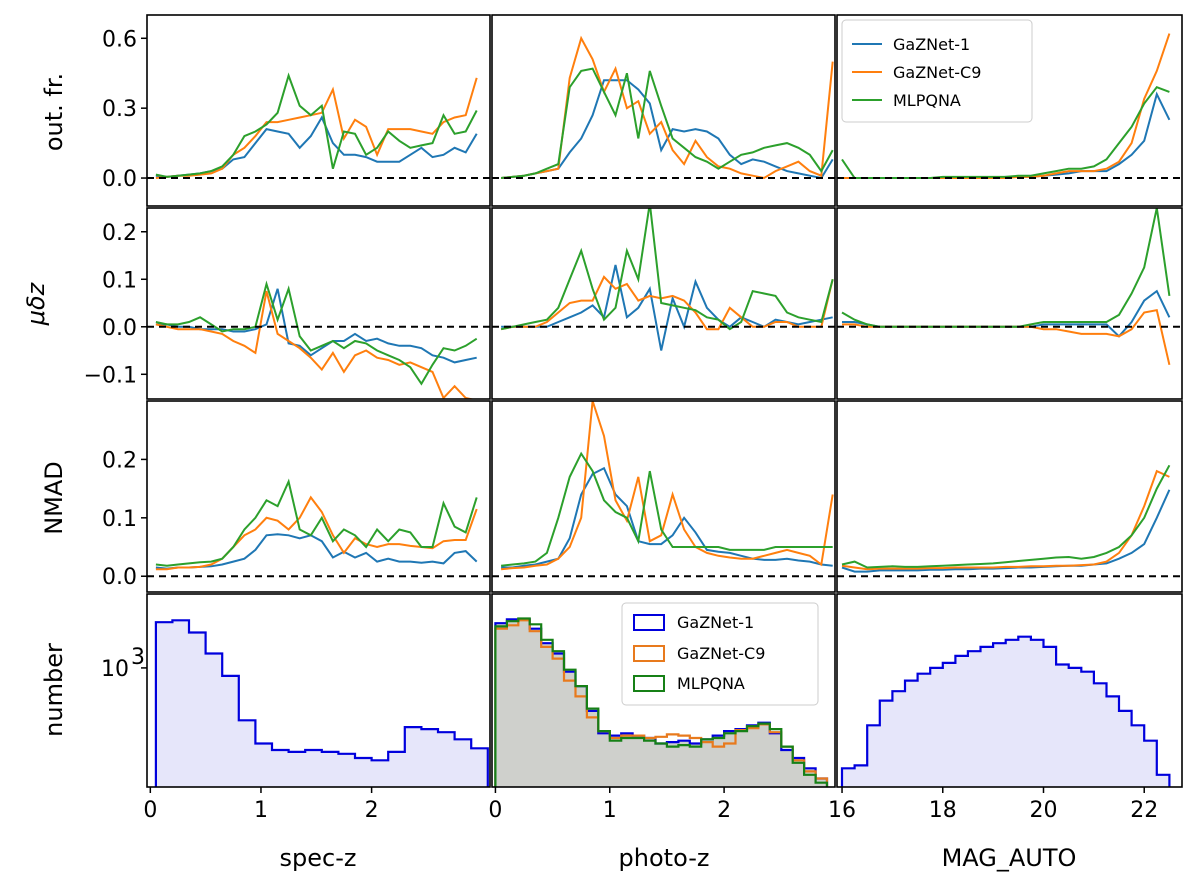 Image resolution: width=1200 pixels, height=877 pixels. What do you see at coordinates (649, 622) in the screenshot?
I see `legend-hist-gaznet1-swatch` at bounding box center [649, 622].